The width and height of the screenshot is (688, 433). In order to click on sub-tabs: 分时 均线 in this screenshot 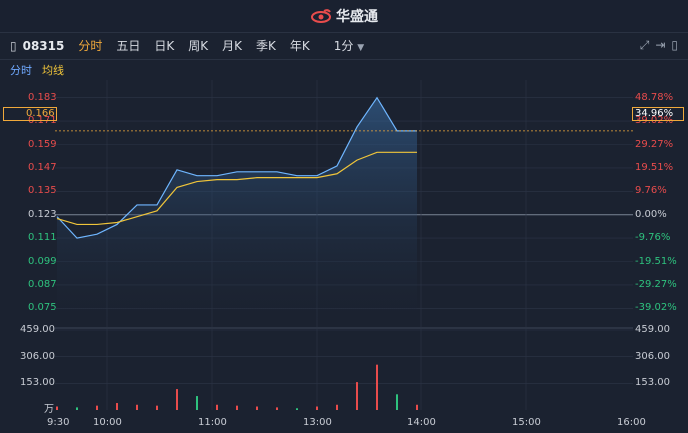, I will do `click(344, 69)`.